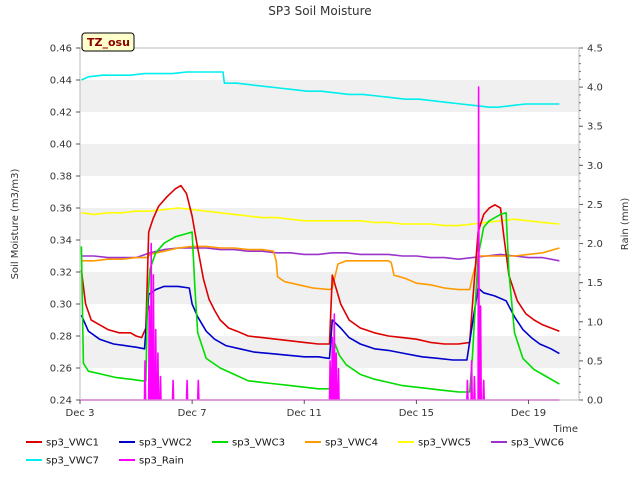  Describe the element at coordinates (595, 49) in the screenshot. I see `y2-tick-label: 4.5` at that location.